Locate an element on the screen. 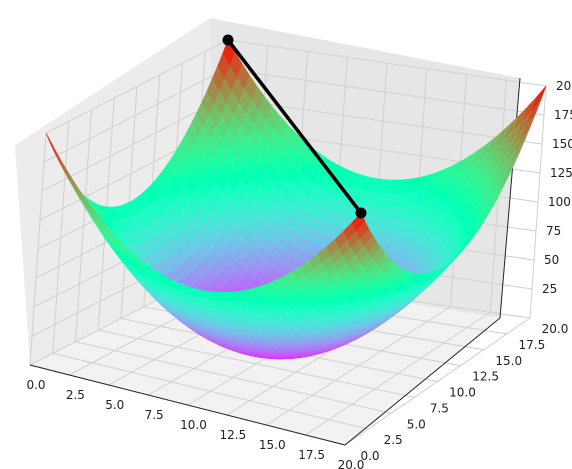 The image size is (572, 469). line-segment is located at coordinates (294, 126).